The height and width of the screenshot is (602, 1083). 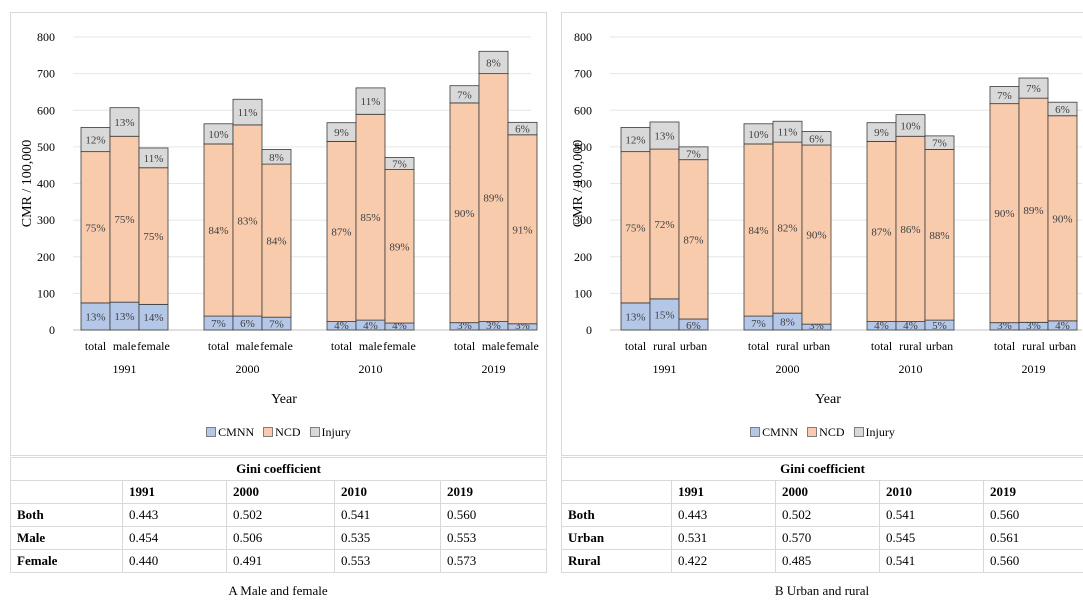 What do you see at coordinates (282, 432) in the screenshot?
I see `legend-item-ncd: NCD` at bounding box center [282, 432].